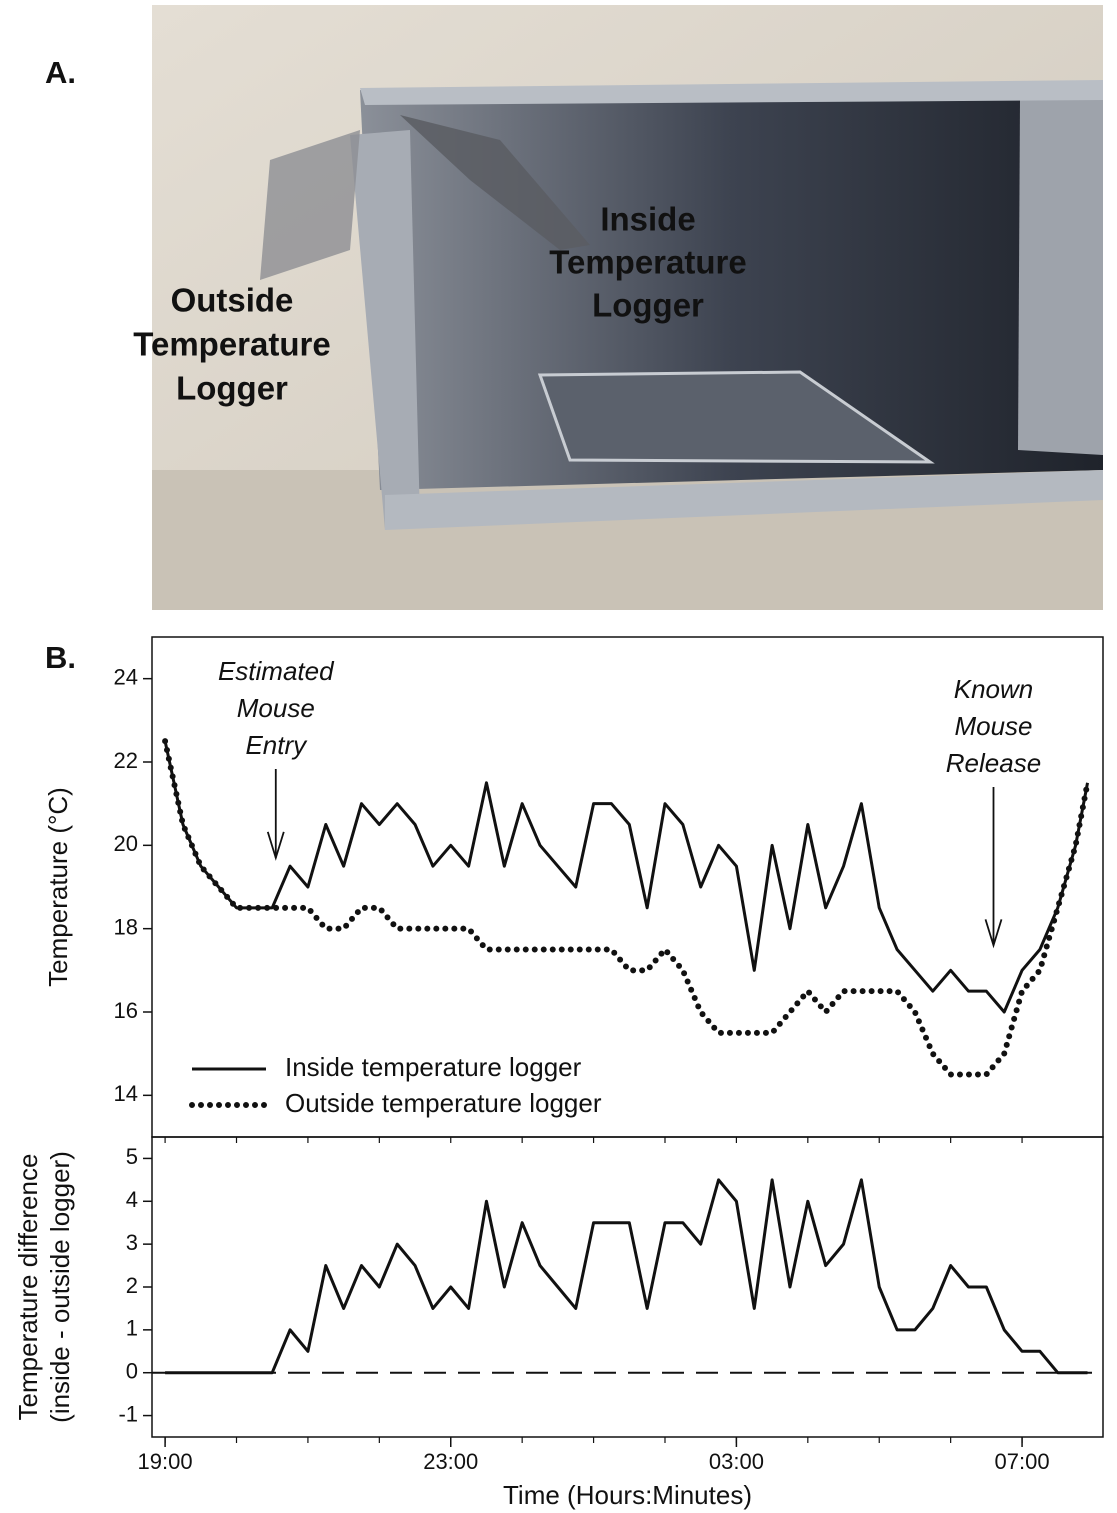  What do you see at coordinates (276, 745) in the screenshot?
I see `annotation: Entry` at bounding box center [276, 745].